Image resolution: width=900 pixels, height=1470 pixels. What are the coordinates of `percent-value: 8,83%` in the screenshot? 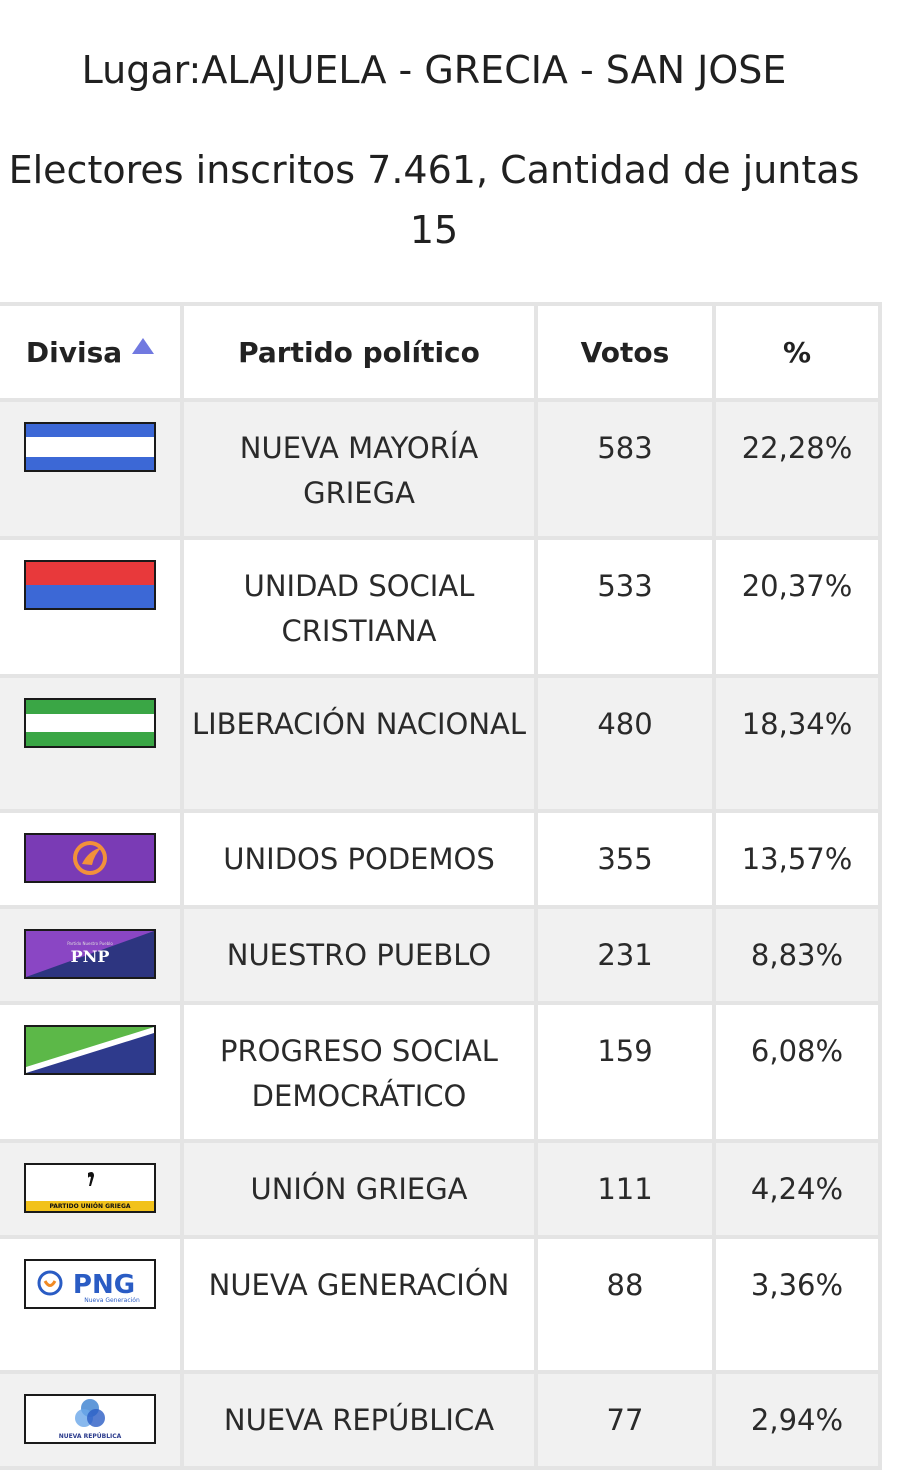 It's located at (797, 955).